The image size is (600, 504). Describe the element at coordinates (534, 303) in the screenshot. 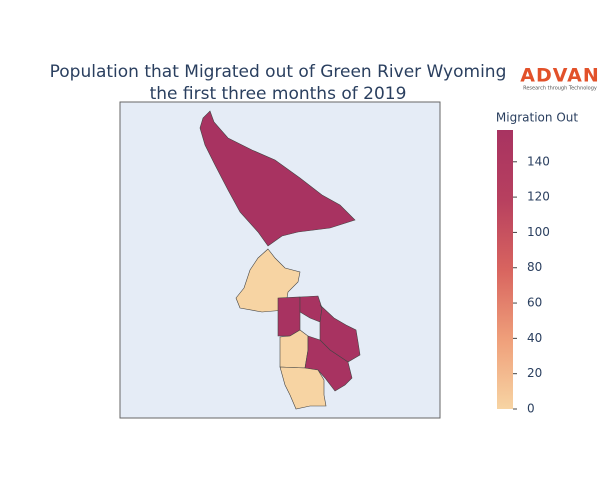

I see `colorbar-tick-label: 60` at that location.